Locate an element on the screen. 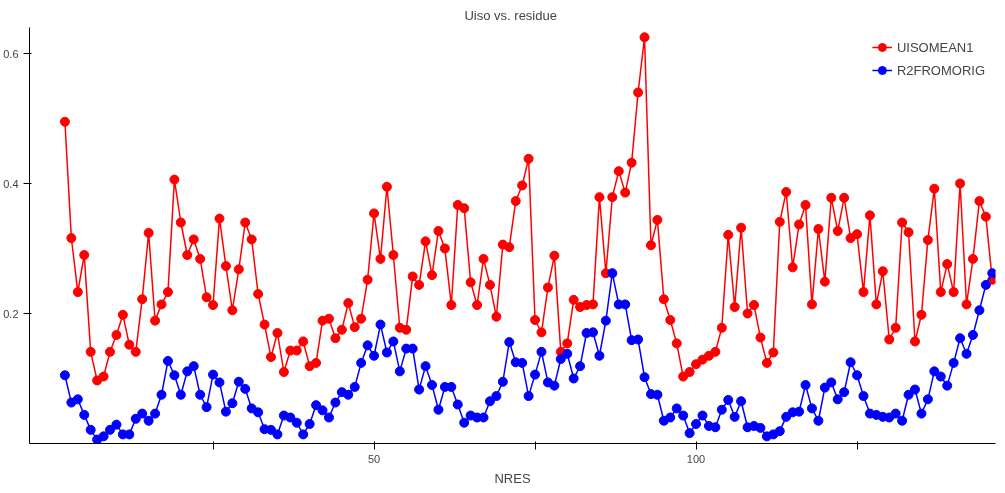  x-tick-label: 50 is located at coordinates (374, 458).